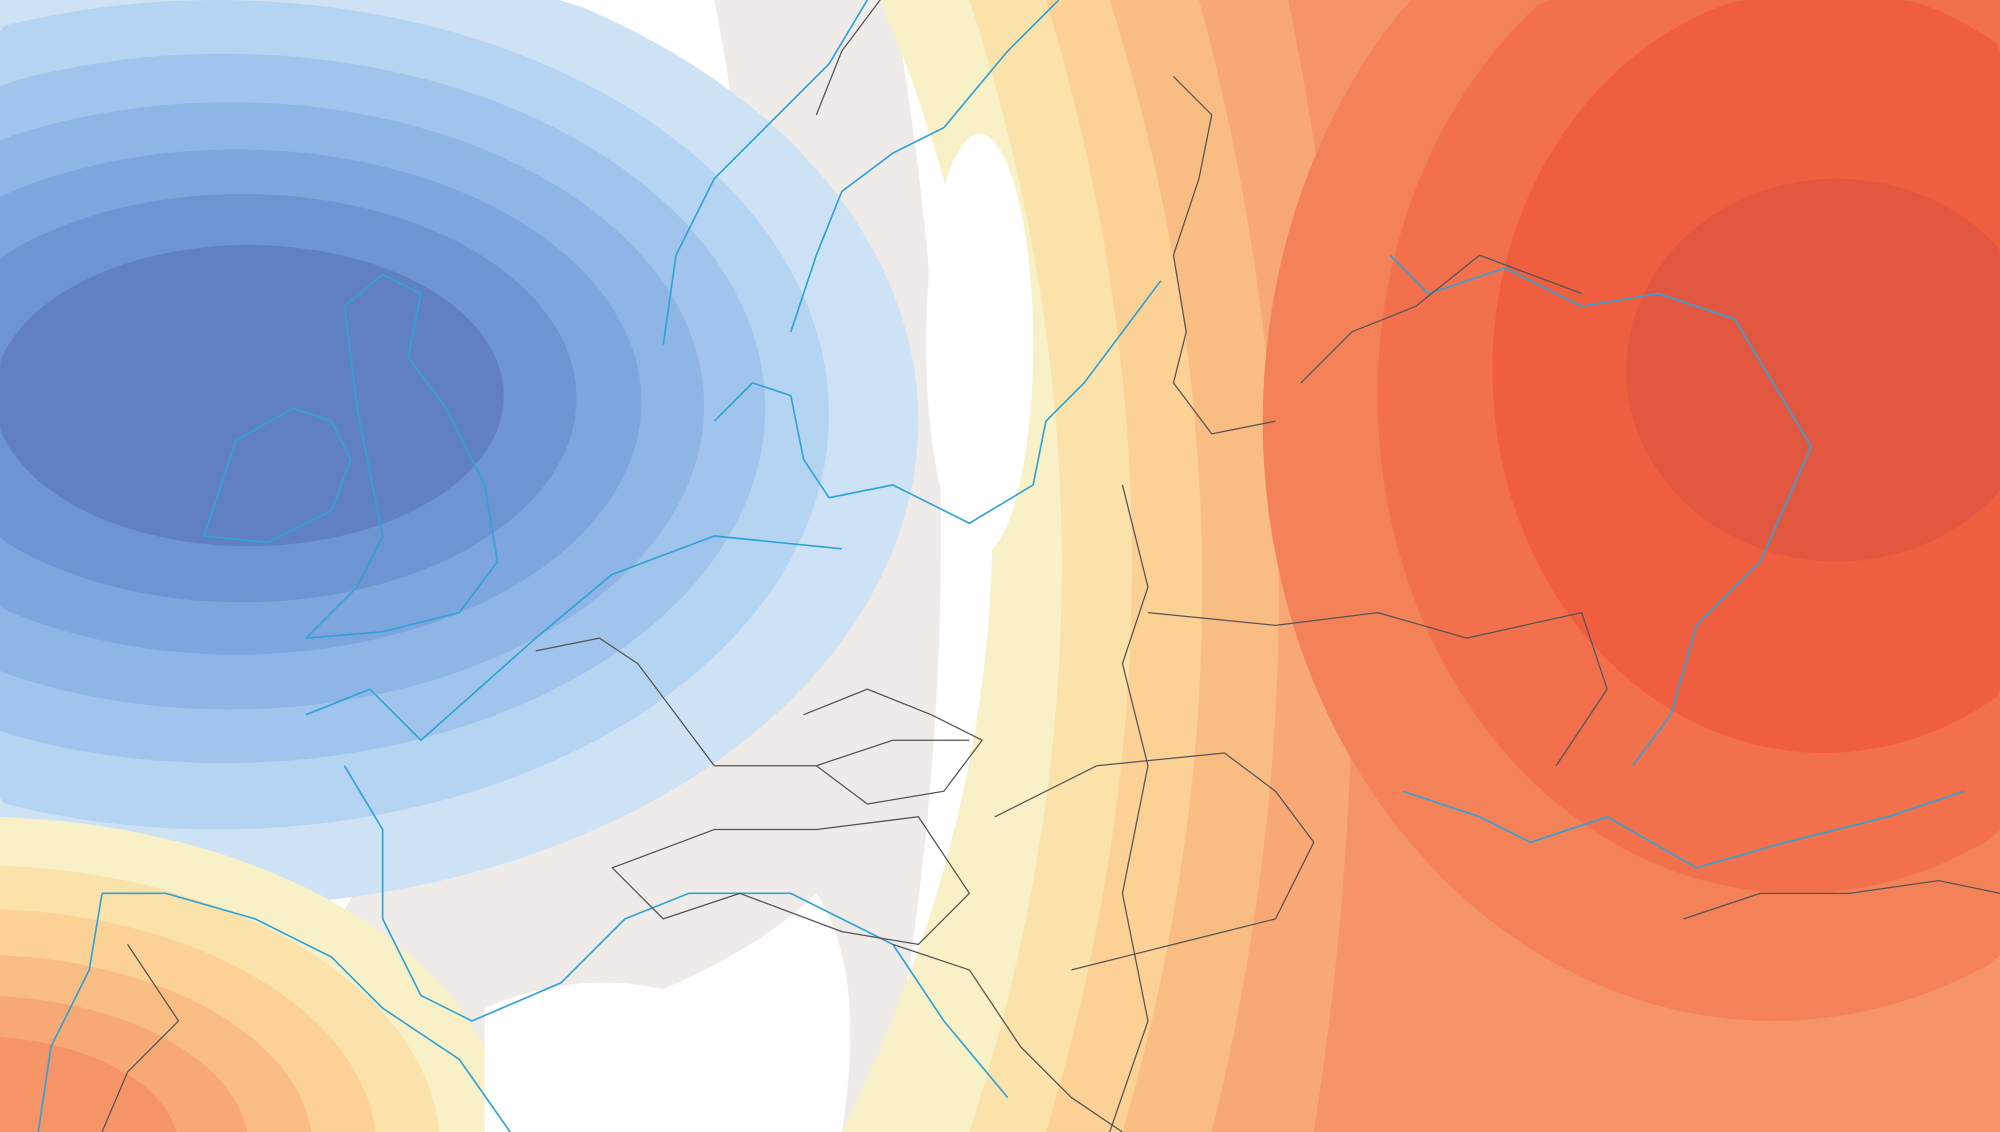  I want to click on baltic-neutral-gap, so click(980, 345).